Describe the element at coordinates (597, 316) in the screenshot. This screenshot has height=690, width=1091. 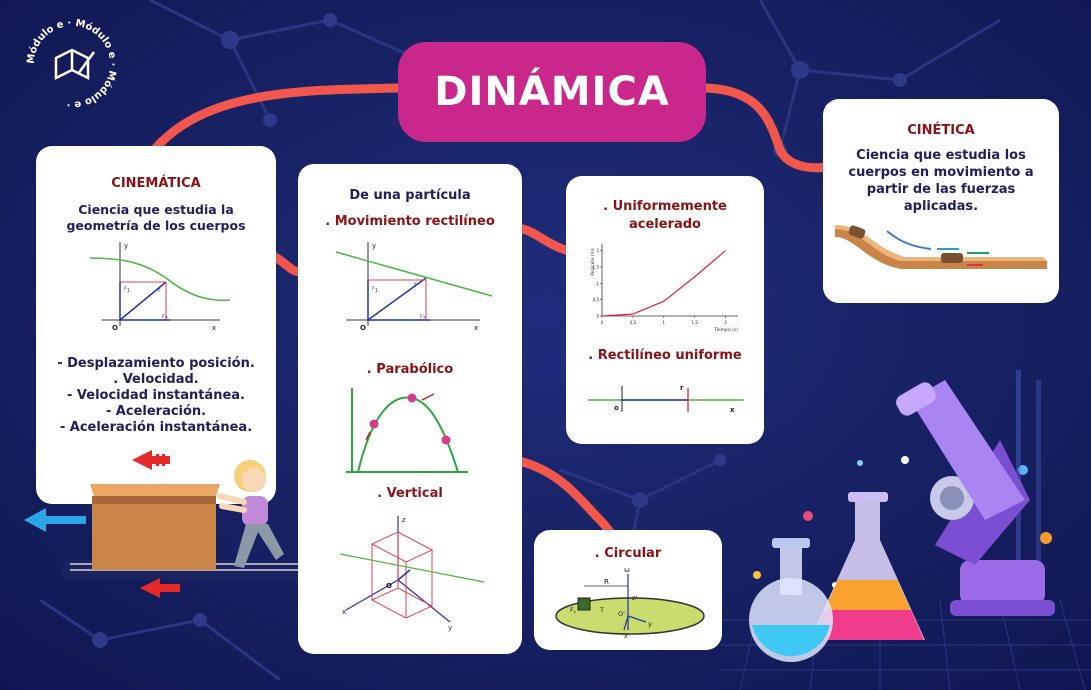
I see `chart-y-tick-label: 0` at that location.